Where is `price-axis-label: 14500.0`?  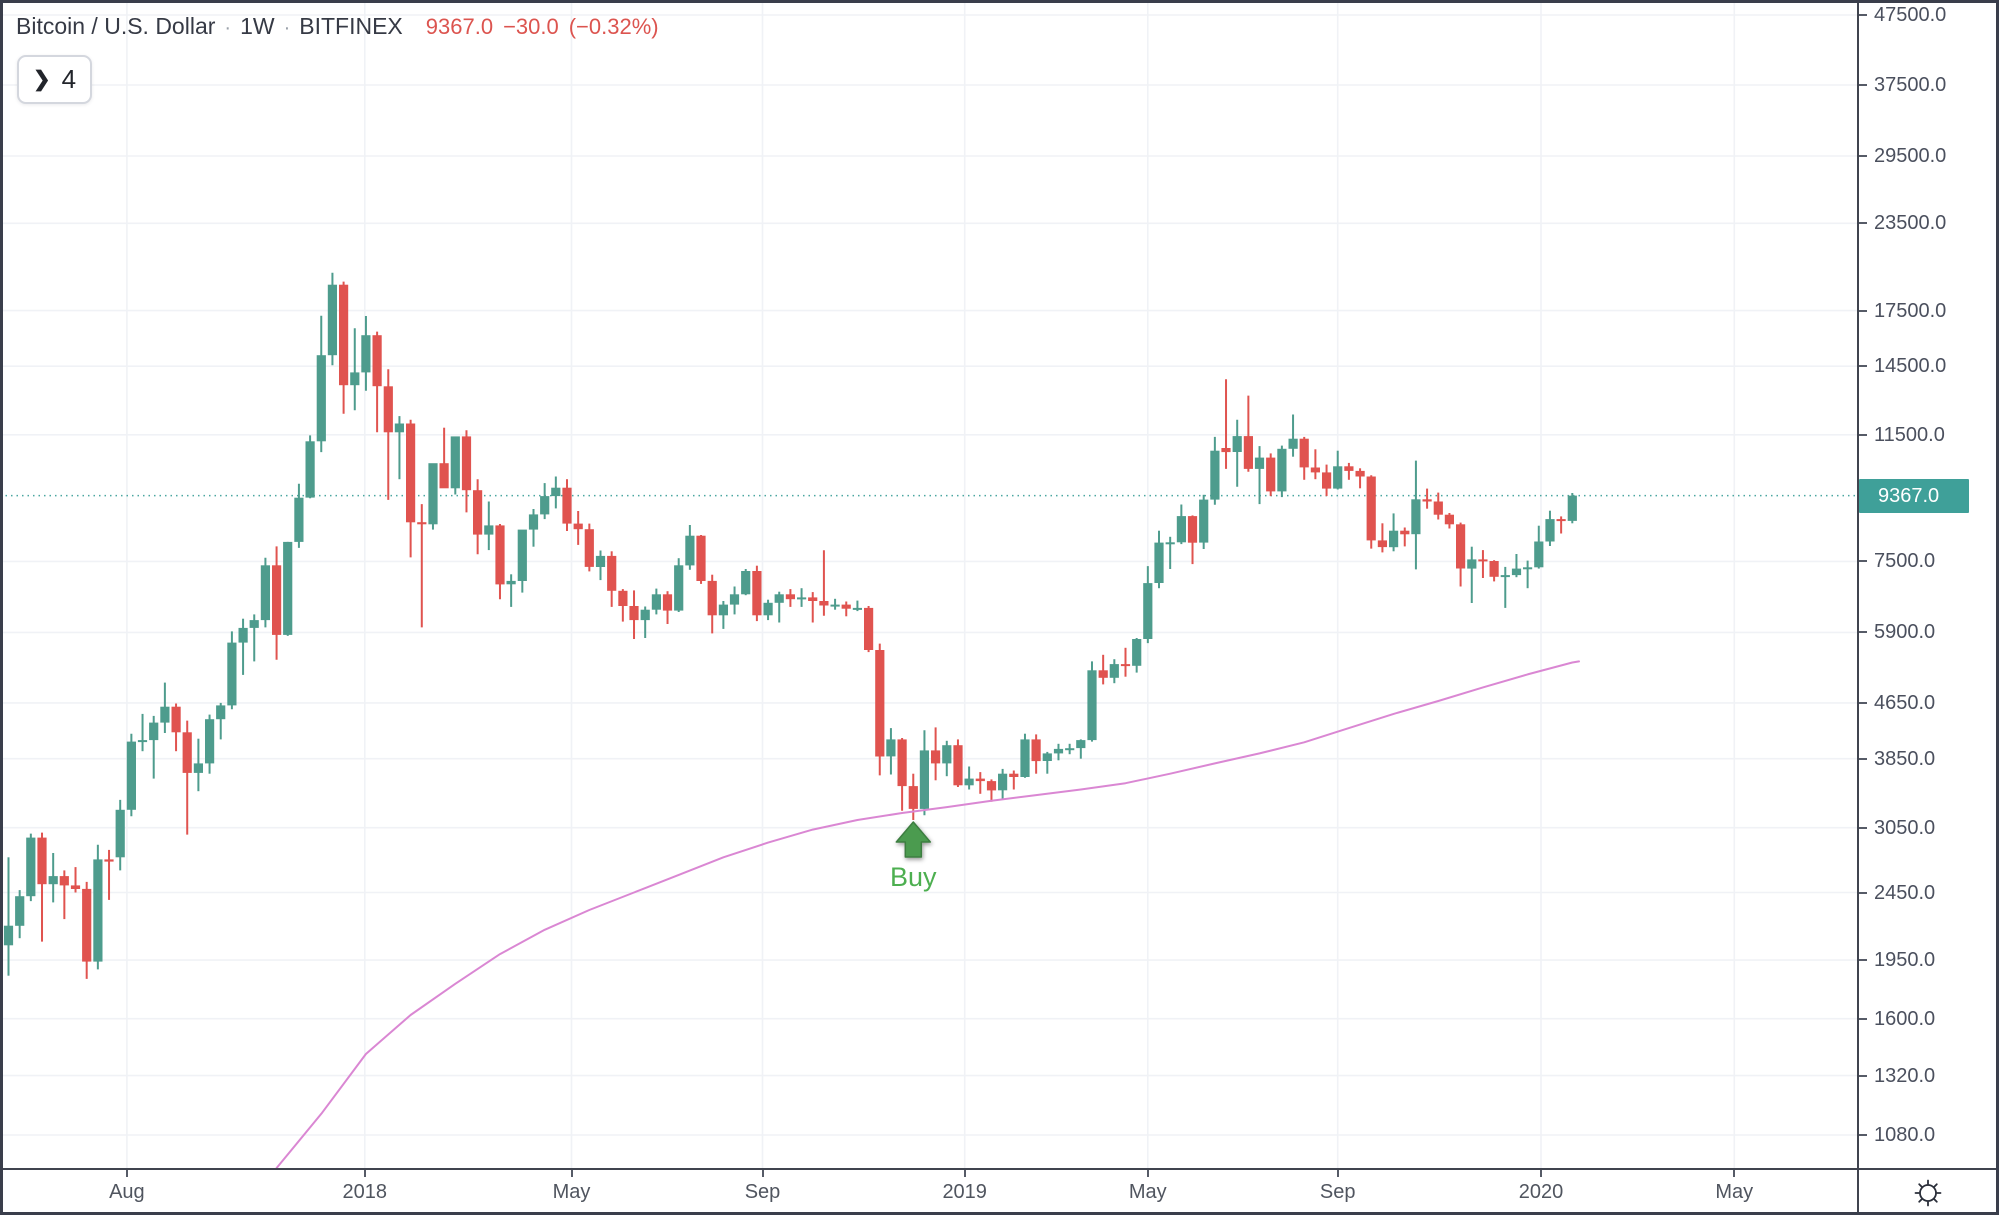
price-axis-label: 14500.0 is located at coordinates (1910, 366).